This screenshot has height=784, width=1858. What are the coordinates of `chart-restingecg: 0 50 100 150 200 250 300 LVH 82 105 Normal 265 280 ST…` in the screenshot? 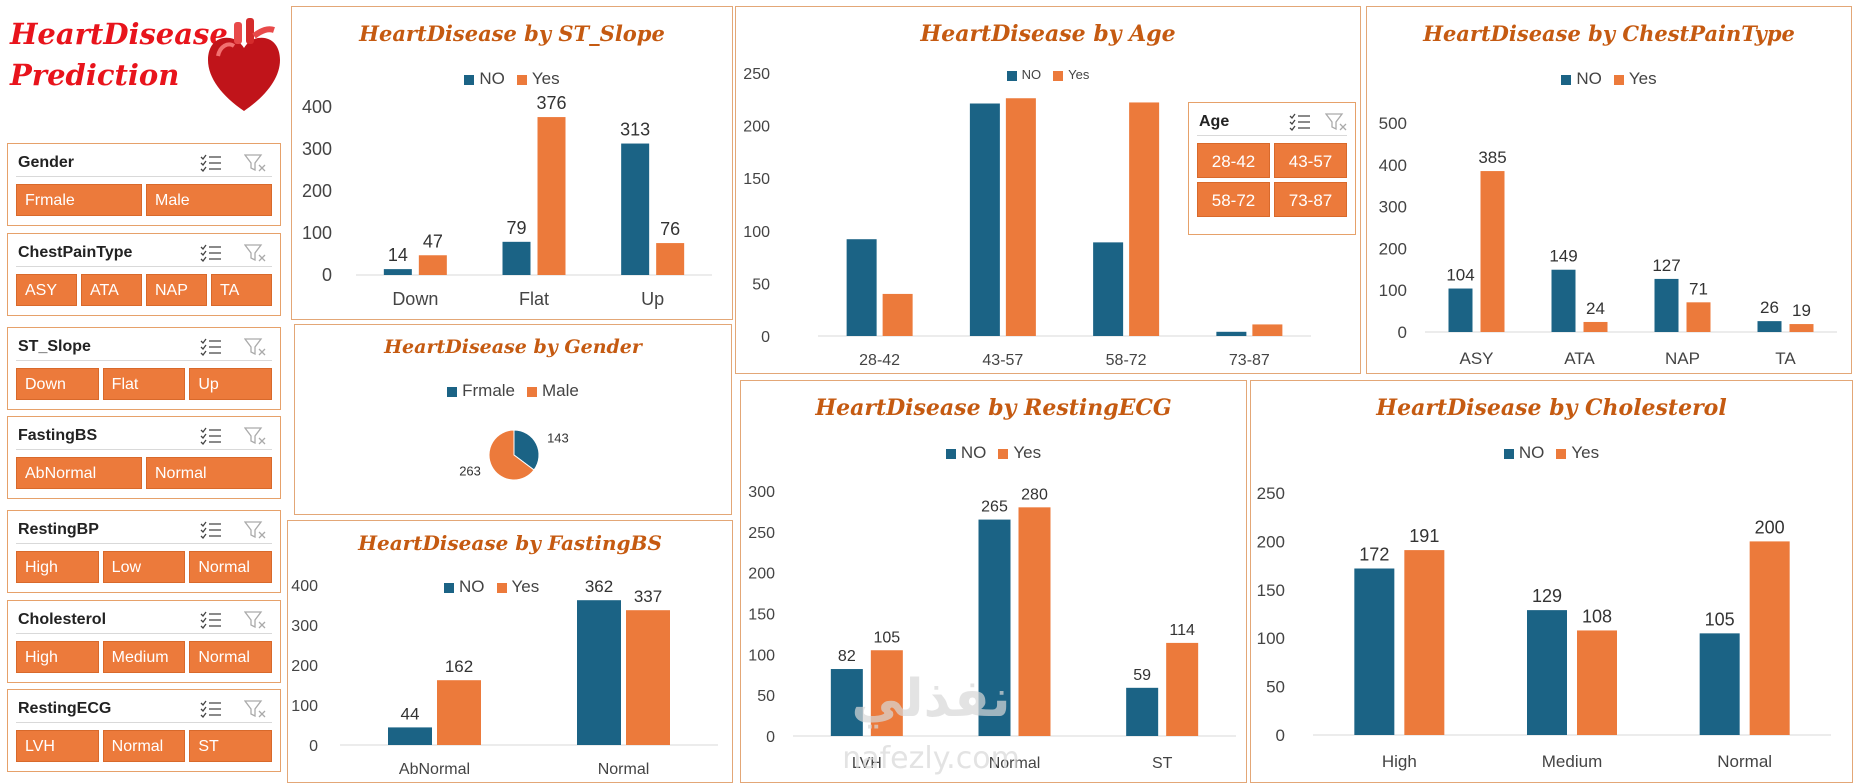 It's located at (993, 581).